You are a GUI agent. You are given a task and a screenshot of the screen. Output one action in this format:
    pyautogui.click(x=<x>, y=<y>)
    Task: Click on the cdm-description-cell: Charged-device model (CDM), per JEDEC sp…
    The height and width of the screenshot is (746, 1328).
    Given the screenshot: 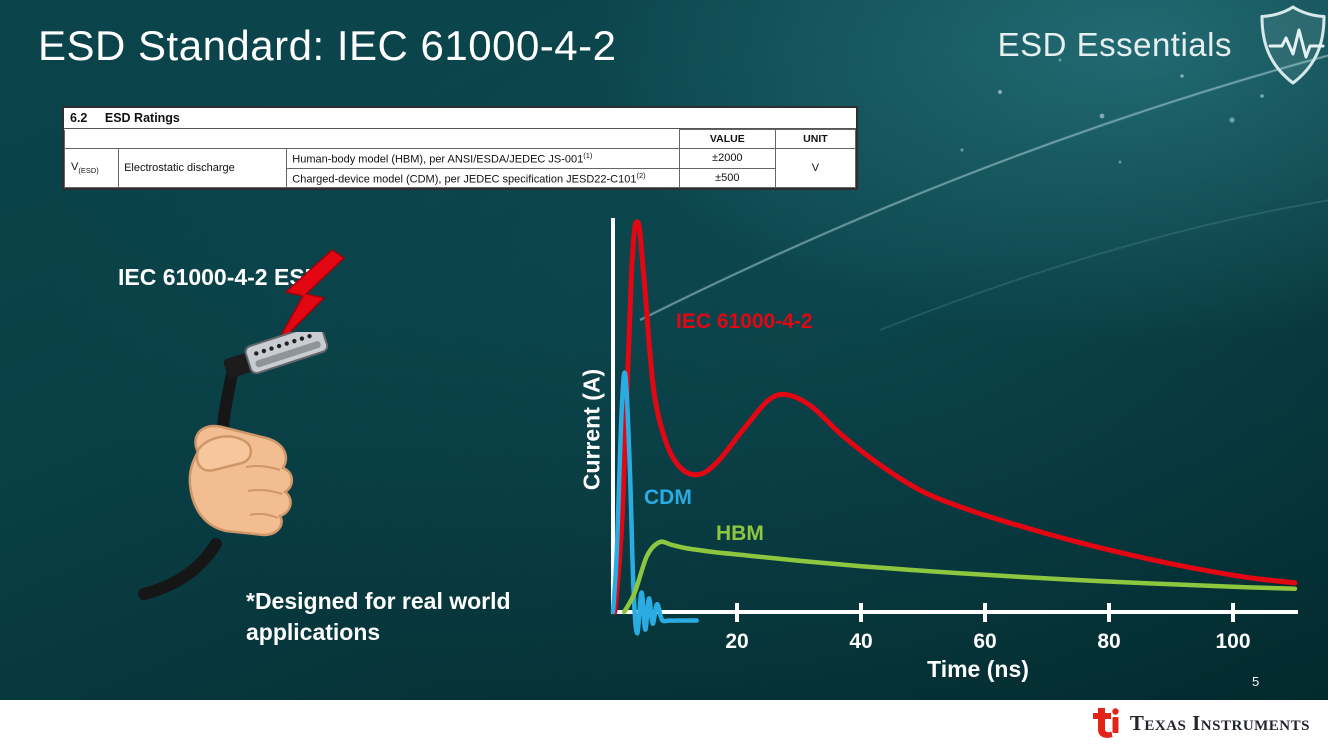 What is the action you would take?
    pyautogui.click(x=483, y=178)
    